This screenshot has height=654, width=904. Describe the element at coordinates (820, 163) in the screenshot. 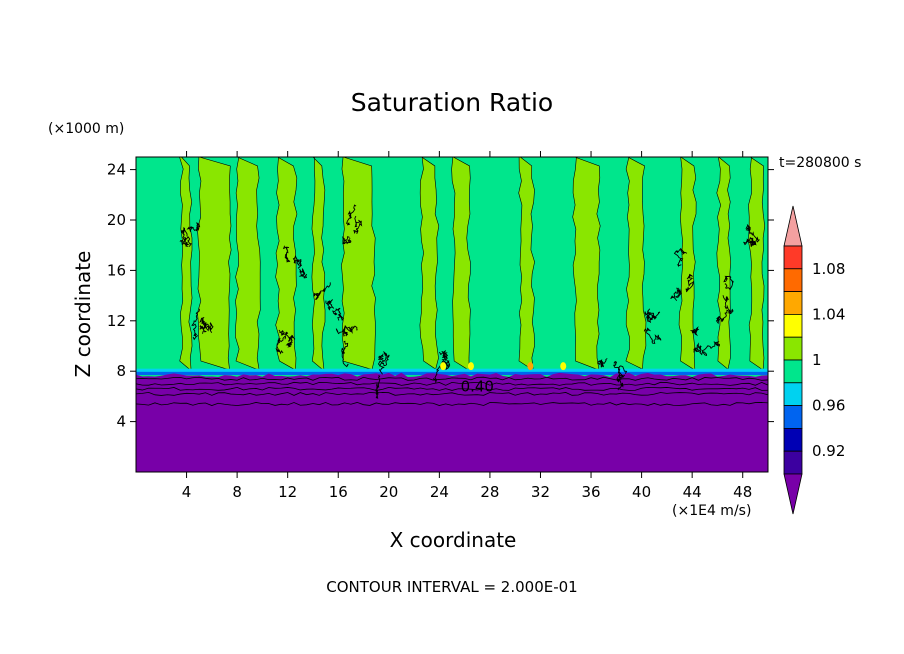

I see `timestamp-label: t=280800 s` at that location.